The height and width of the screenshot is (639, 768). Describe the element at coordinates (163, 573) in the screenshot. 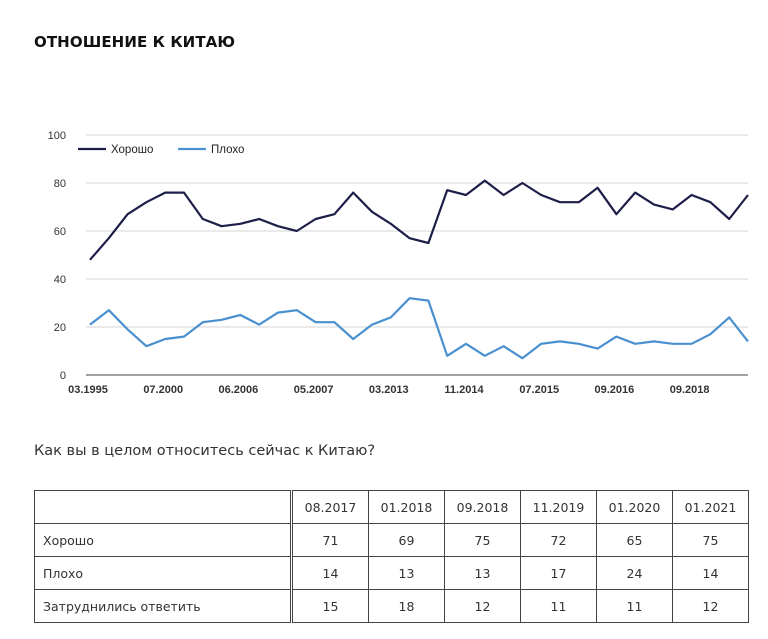

I see `row-label: Плохо` at that location.